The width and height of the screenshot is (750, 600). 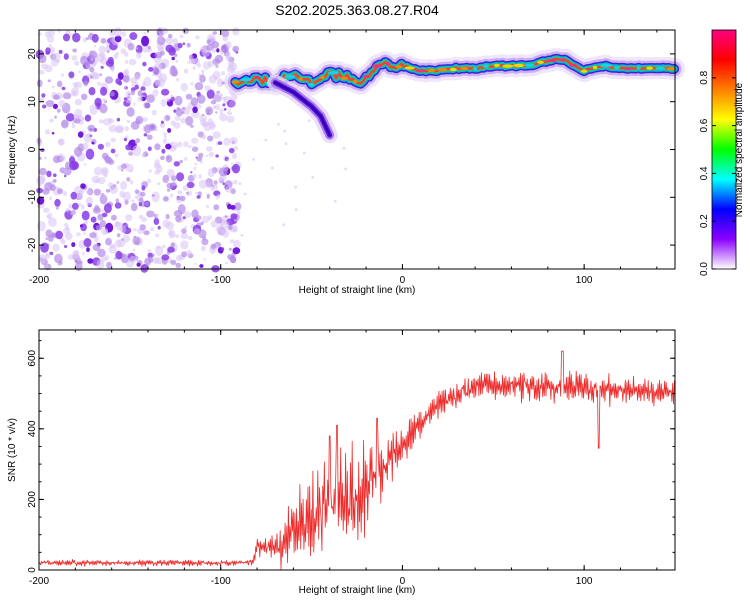 What do you see at coordinates (704, 77) in the screenshot?
I see `colorbar-tick-label: 0.8` at bounding box center [704, 77].